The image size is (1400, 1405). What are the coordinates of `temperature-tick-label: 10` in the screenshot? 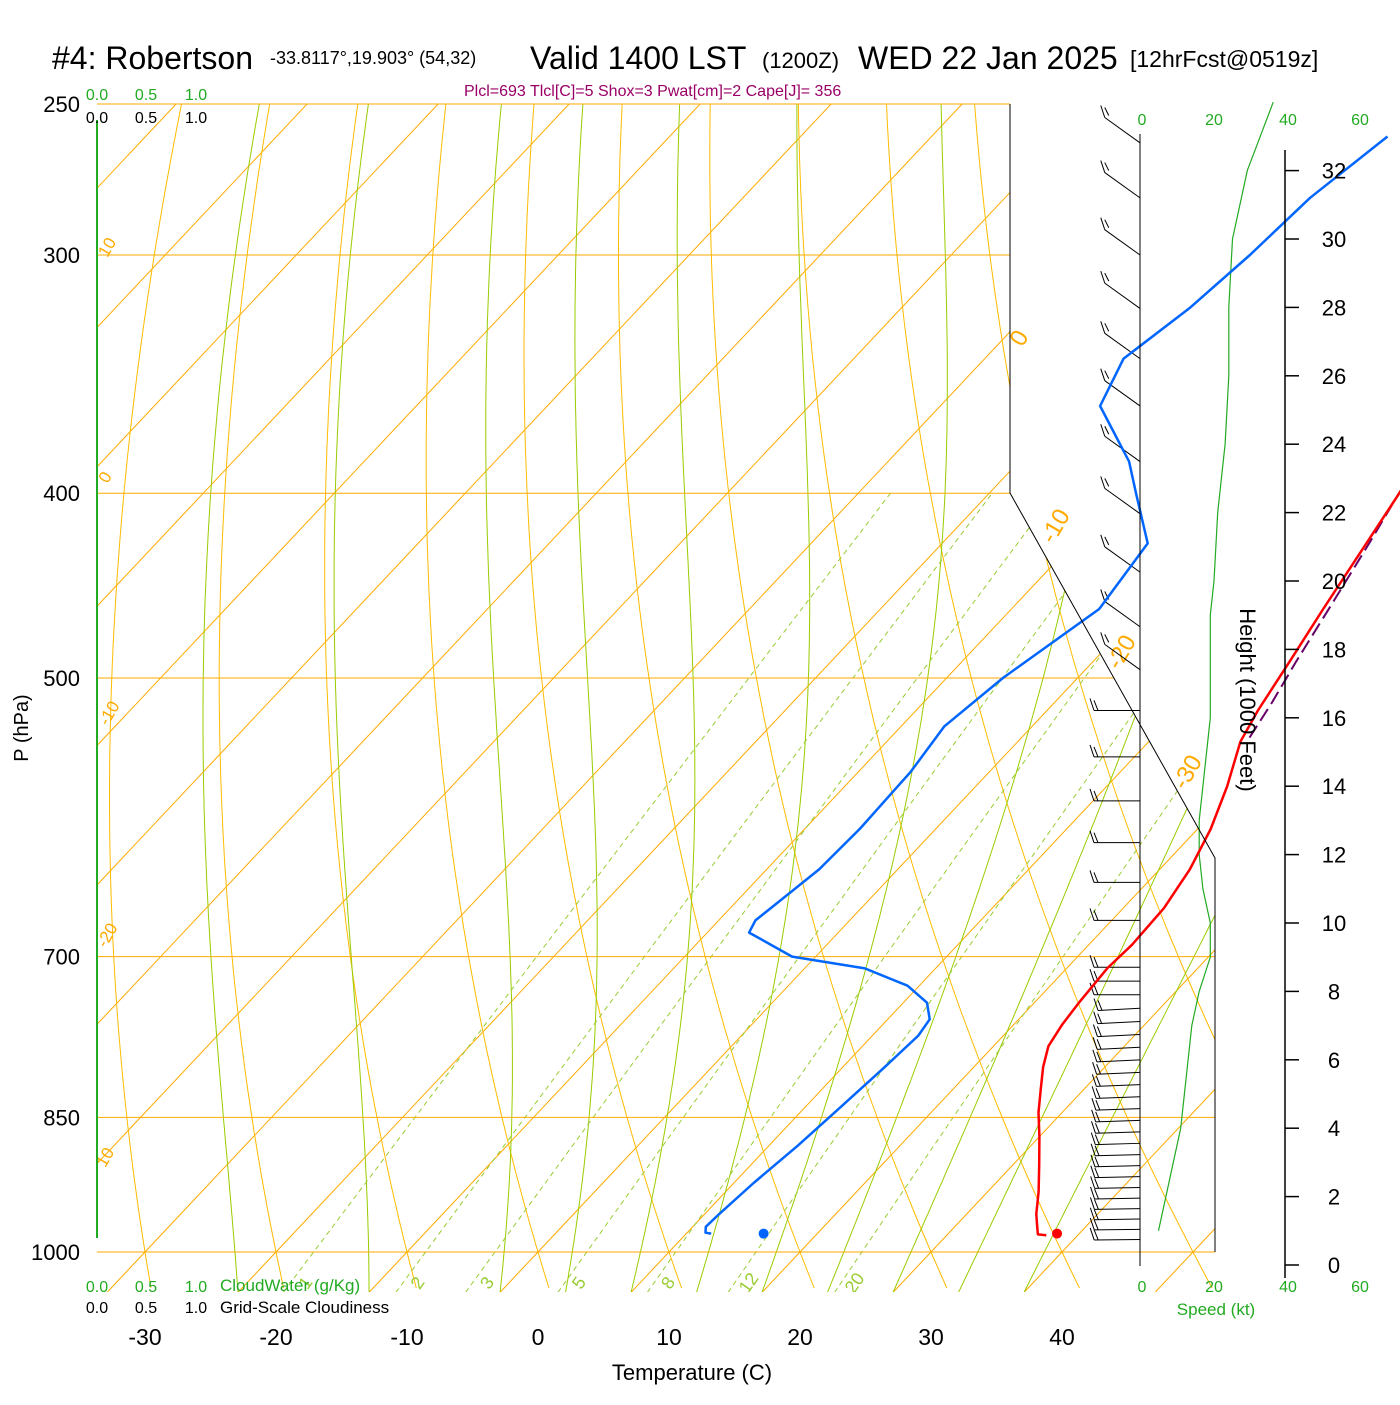 It's located at (669, 1337).